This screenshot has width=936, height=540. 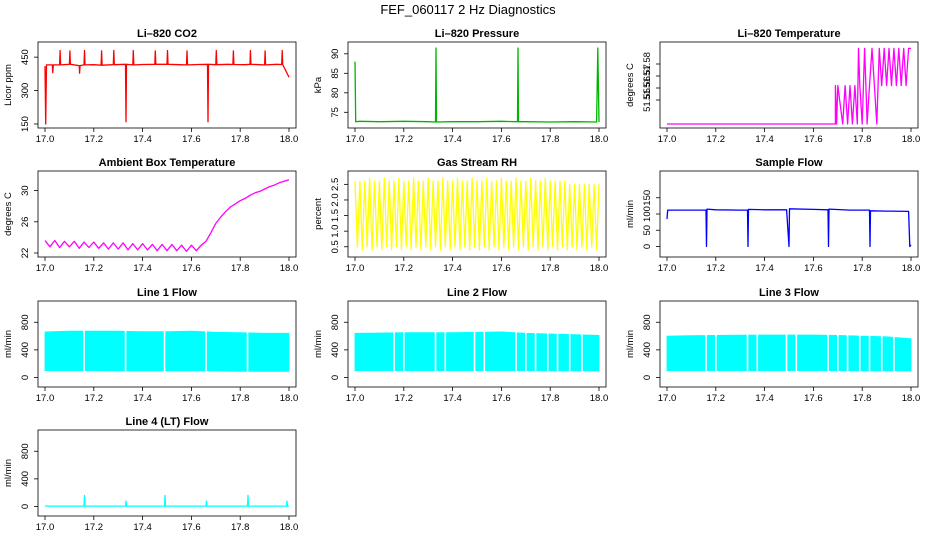 I want to click on y-tick-label: 85, so click(x=335, y=73).